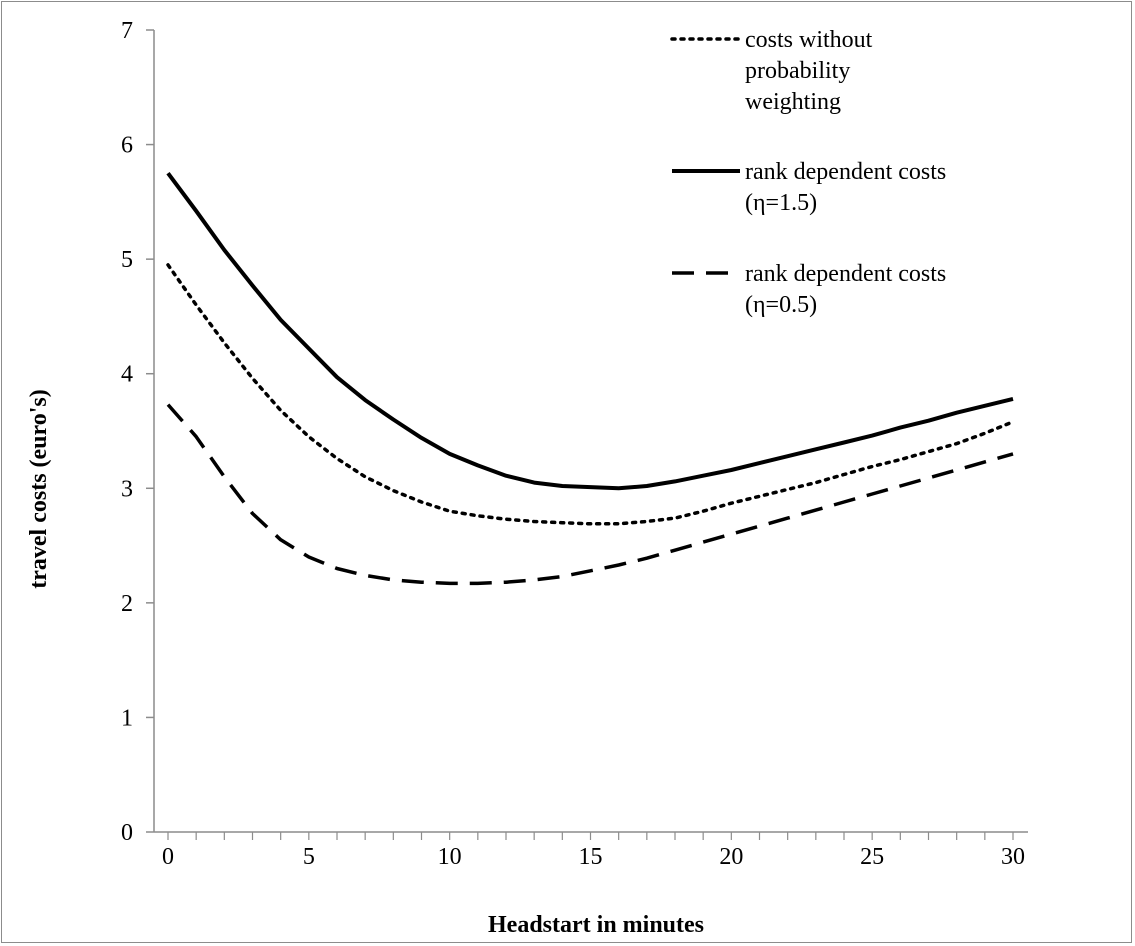 The width and height of the screenshot is (1135, 946). I want to click on legend-label: probability, so click(797, 71).